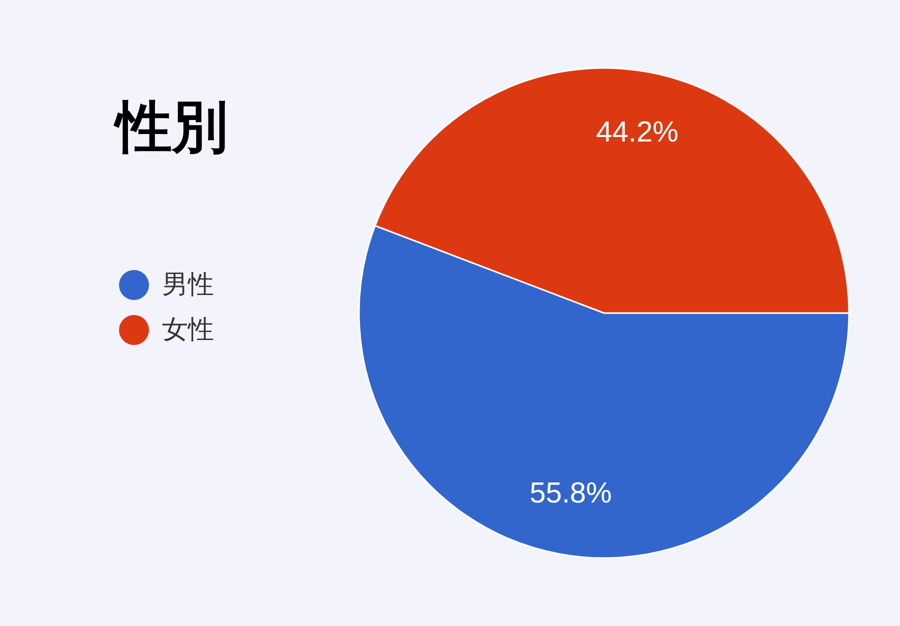  What do you see at coordinates (170, 128) in the screenshot?
I see `text: 性別` at bounding box center [170, 128].